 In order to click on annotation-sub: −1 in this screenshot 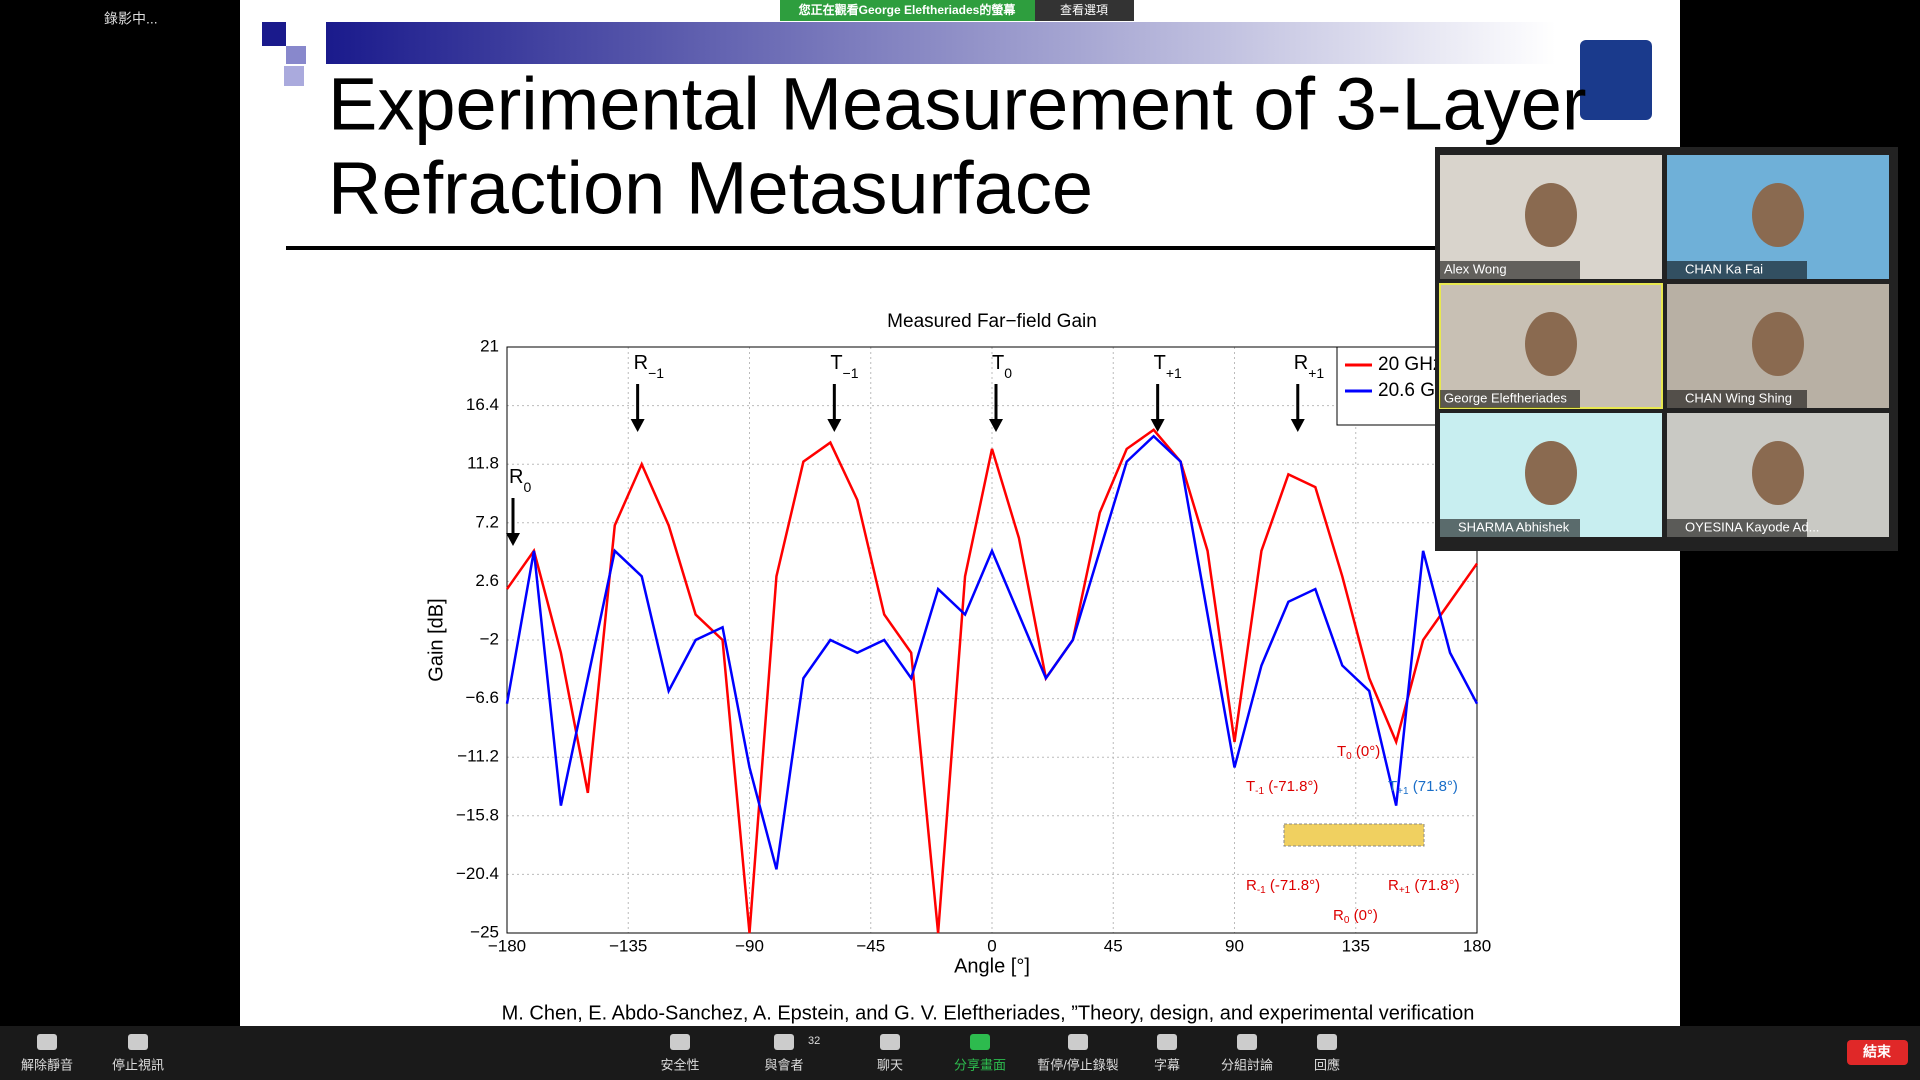, I will do `click(656, 373)`.